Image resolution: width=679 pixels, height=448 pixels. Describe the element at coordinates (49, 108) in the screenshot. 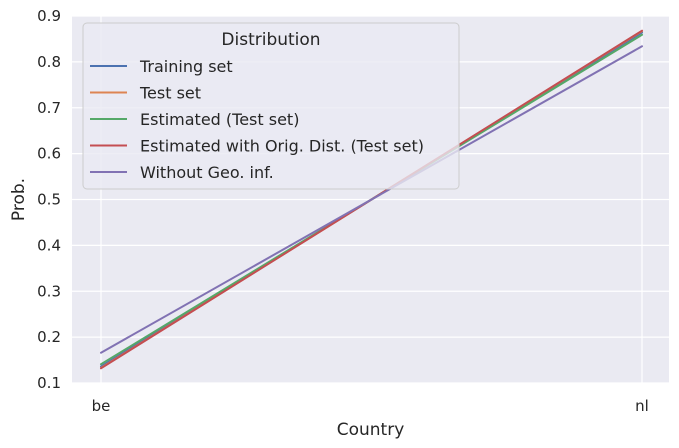

I see `y-tick-label: 0.7` at that location.